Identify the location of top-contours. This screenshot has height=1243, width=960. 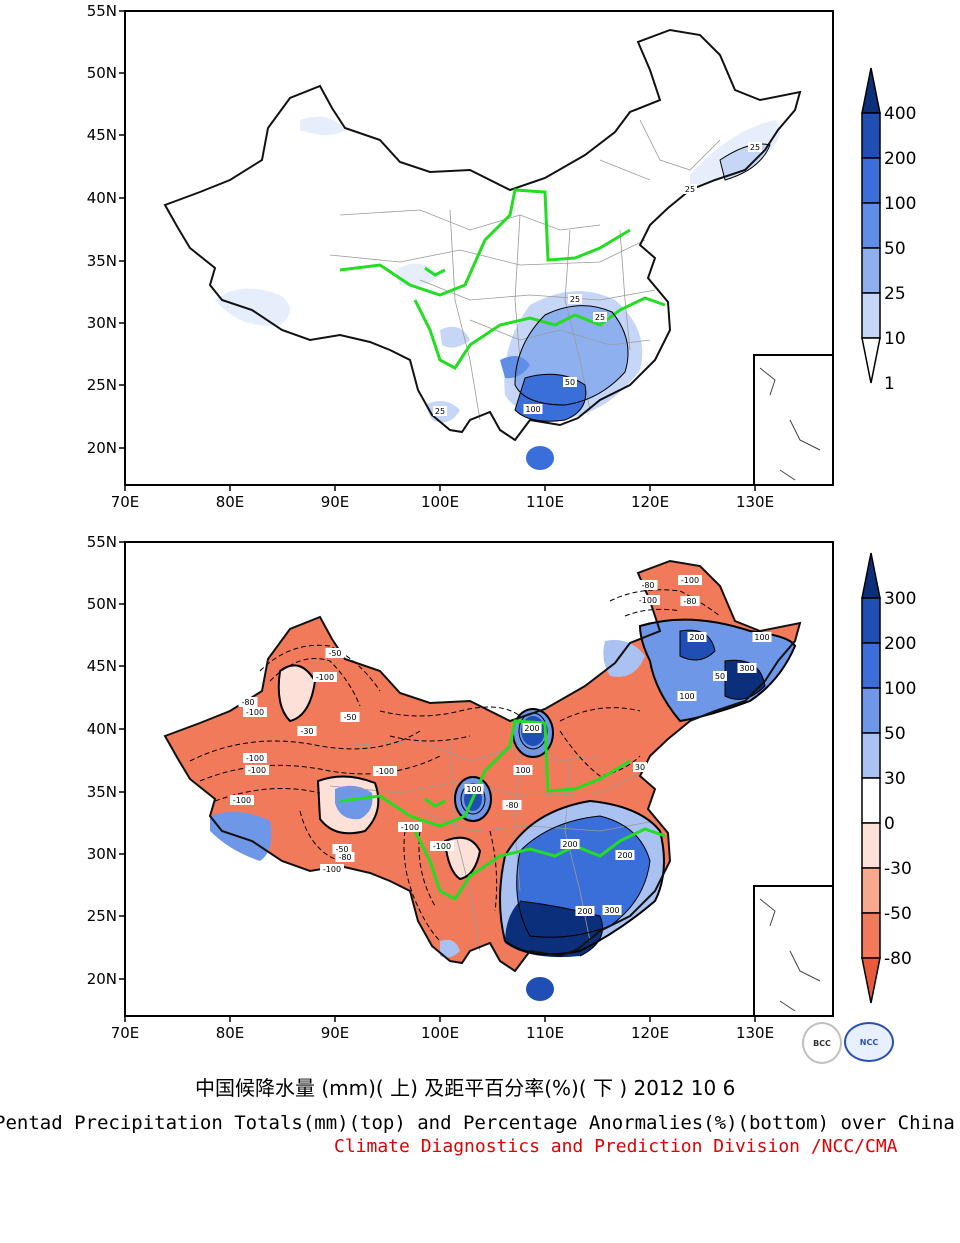
(642, 282).